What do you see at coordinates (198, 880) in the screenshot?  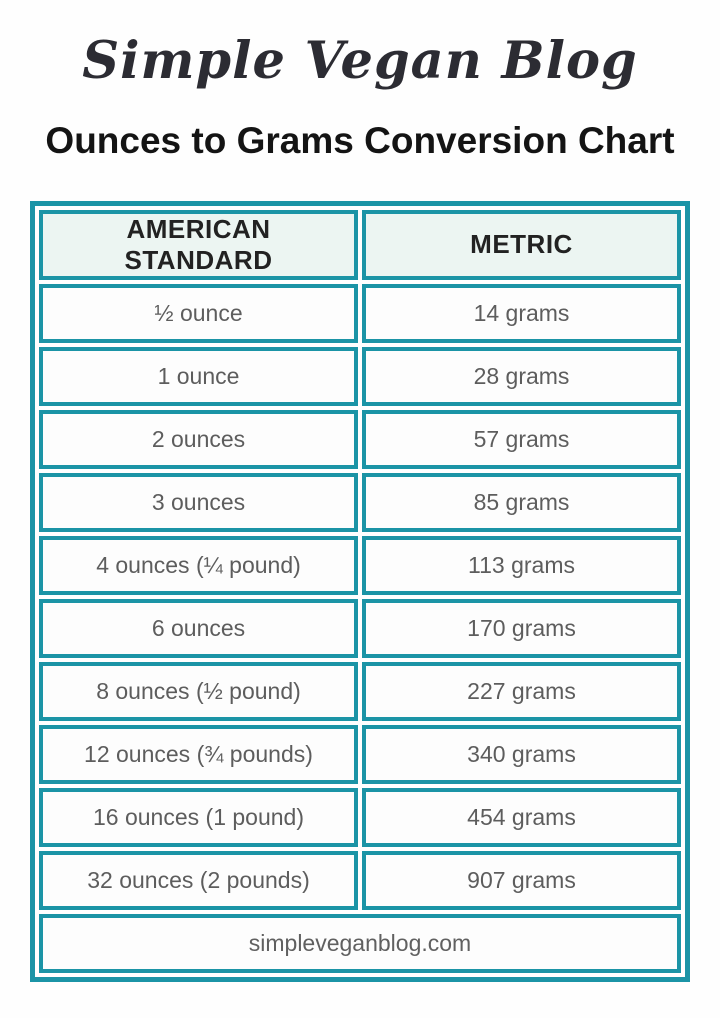 I see `standard-cell: 32 ounces (2 pounds)` at bounding box center [198, 880].